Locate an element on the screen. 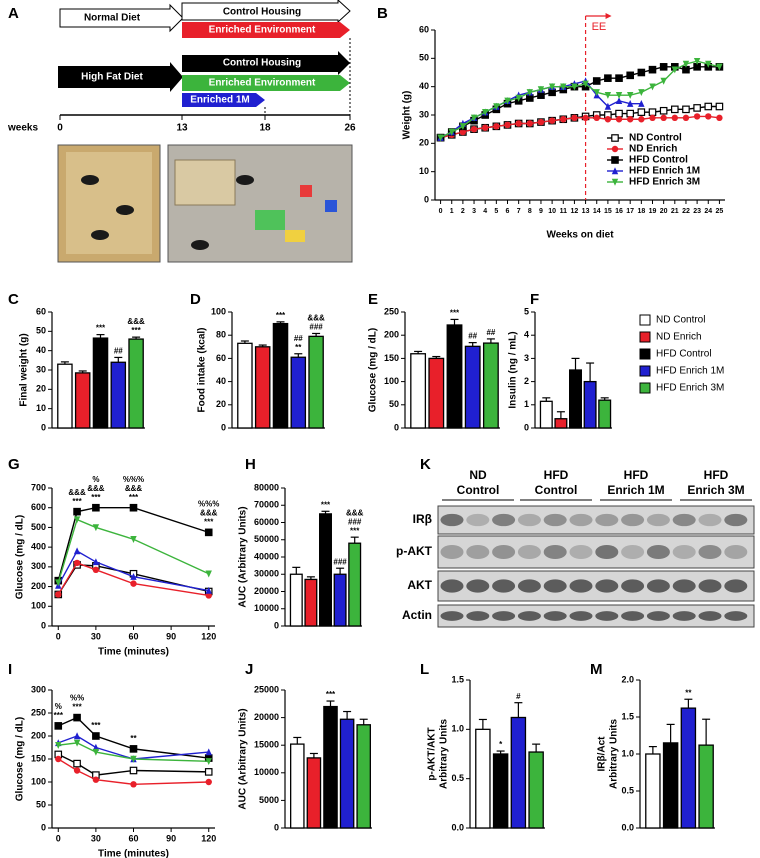 The width and height of the screenshot is (760, 858). x-tick-label: 13 is located at coordinates (586, 211).